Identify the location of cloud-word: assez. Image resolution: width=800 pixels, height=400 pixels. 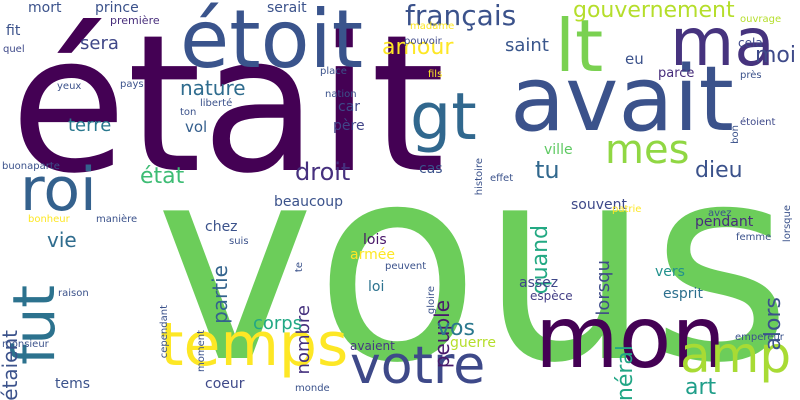
(539, 283).